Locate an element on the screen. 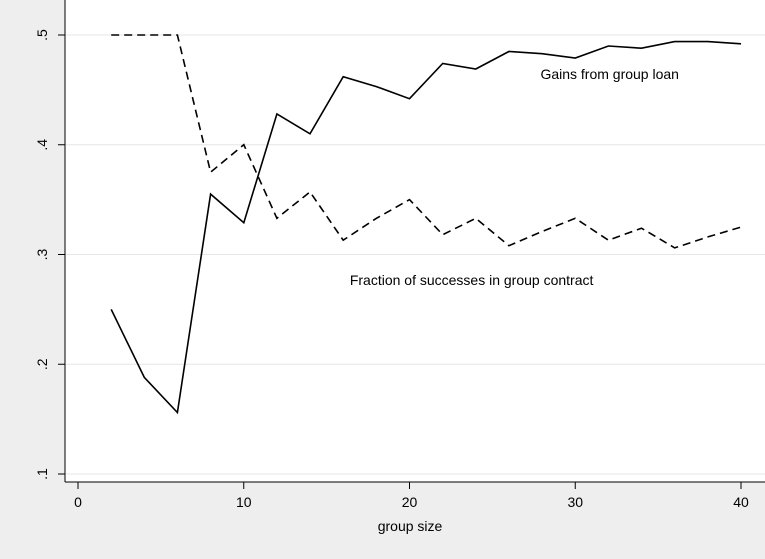 The width and height of the screenshot is (765, 559). y-tick-label: .4 is located at coordinates (42, 145).